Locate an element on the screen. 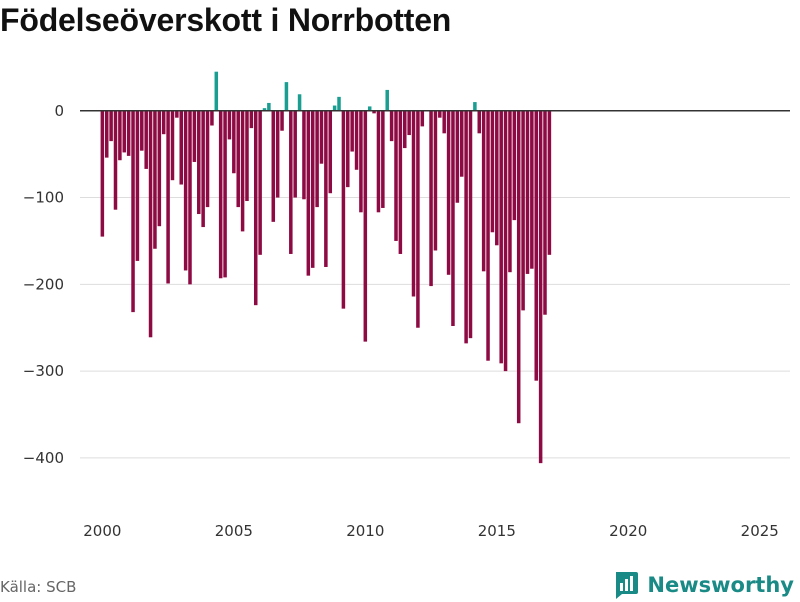 Image resolution: width=800 pixels, height=602 pixels. x-tick-label: 2015 is located at coordinates (497, 531).